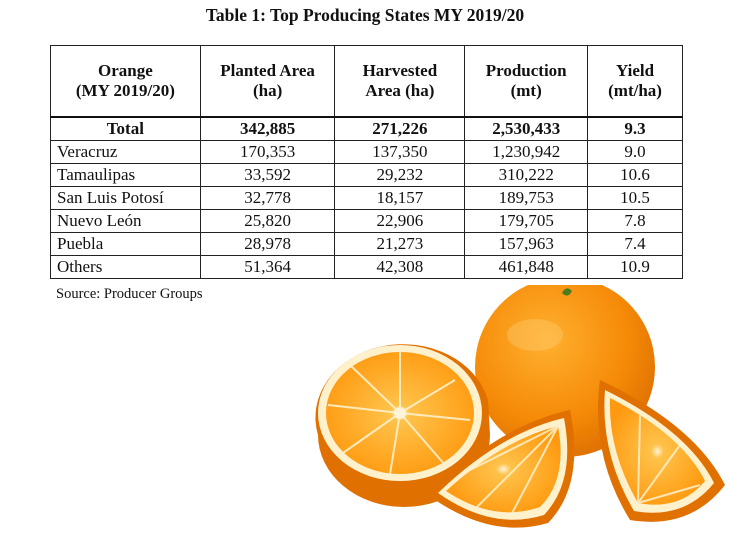  What do you see at coordinates (129, 294) in the screenshot?
I see `source-note: Source: Producer Groups` at bounding box center [129, 294].